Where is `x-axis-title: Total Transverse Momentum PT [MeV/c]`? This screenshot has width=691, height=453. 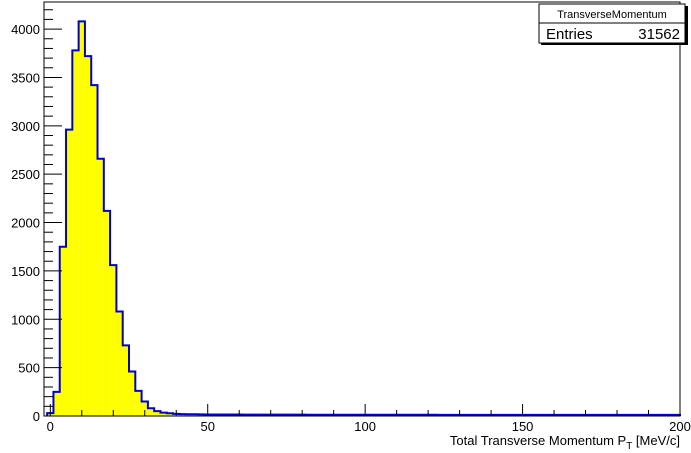
x-axis-title: Total Transverse Momentum PT [MeV/c] is located at coordinates (565, 442).